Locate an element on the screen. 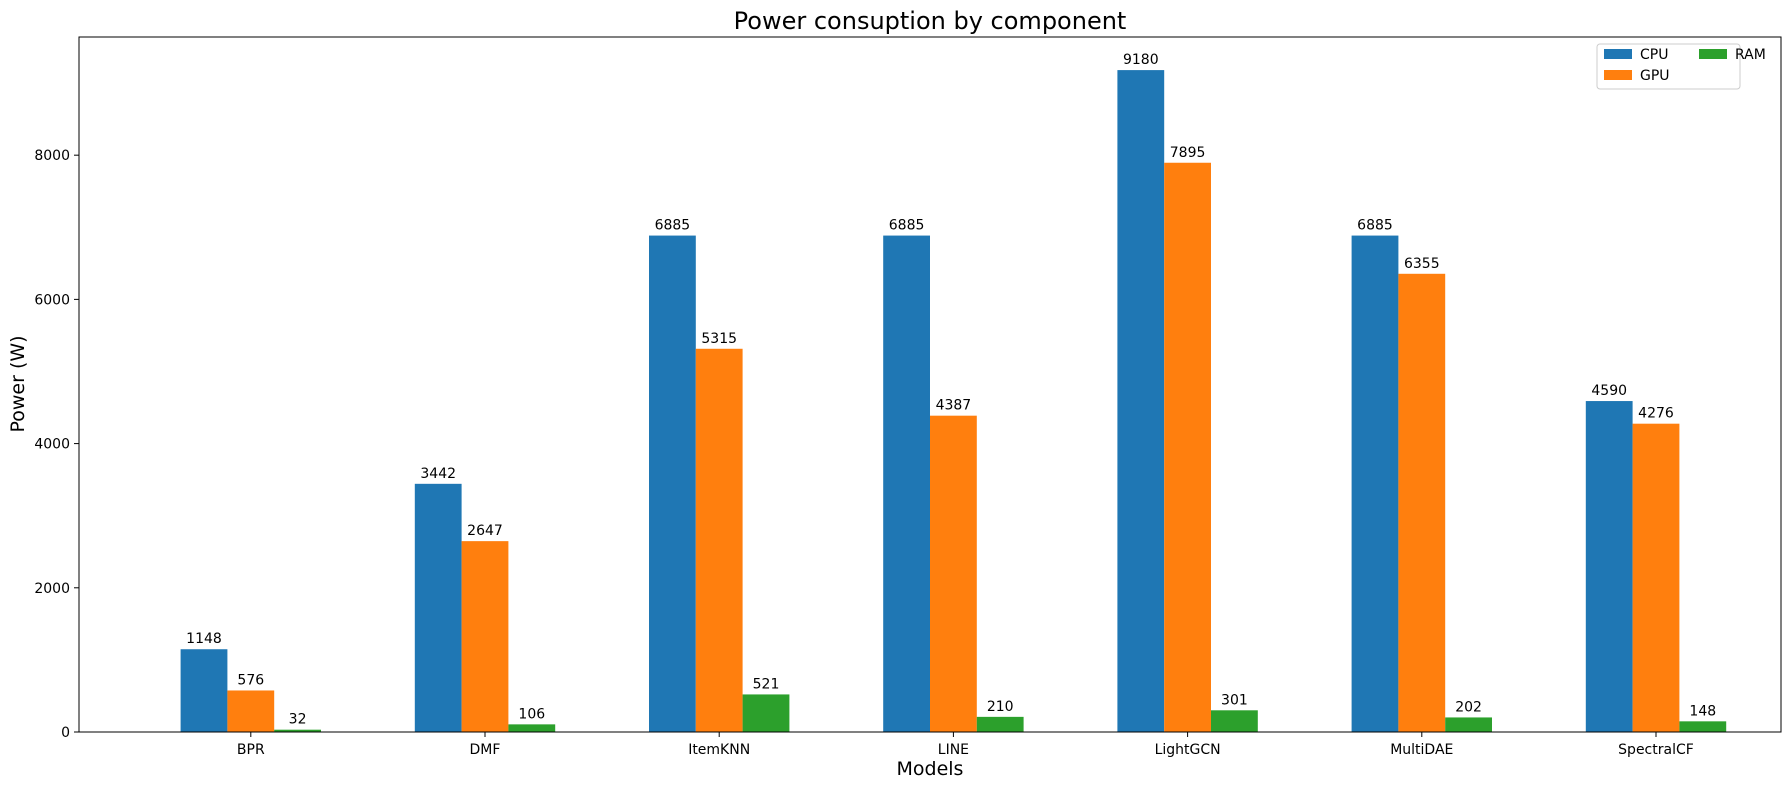 The image size is (1790, 790). x-axis-label: Models is located at coordinates (930, 769).